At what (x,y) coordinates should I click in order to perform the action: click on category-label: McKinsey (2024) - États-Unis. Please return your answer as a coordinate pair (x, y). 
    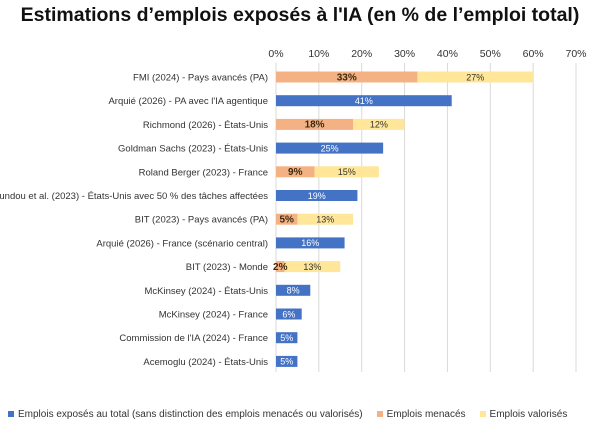
    Looking at the image, I should click on (206, 291).